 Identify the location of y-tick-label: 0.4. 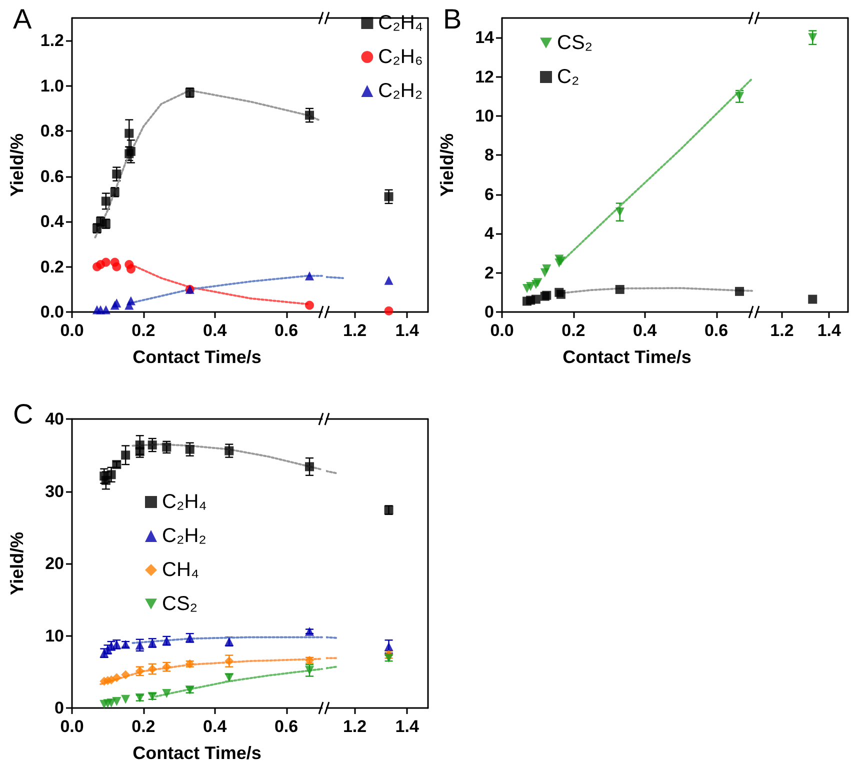
(52, 222).